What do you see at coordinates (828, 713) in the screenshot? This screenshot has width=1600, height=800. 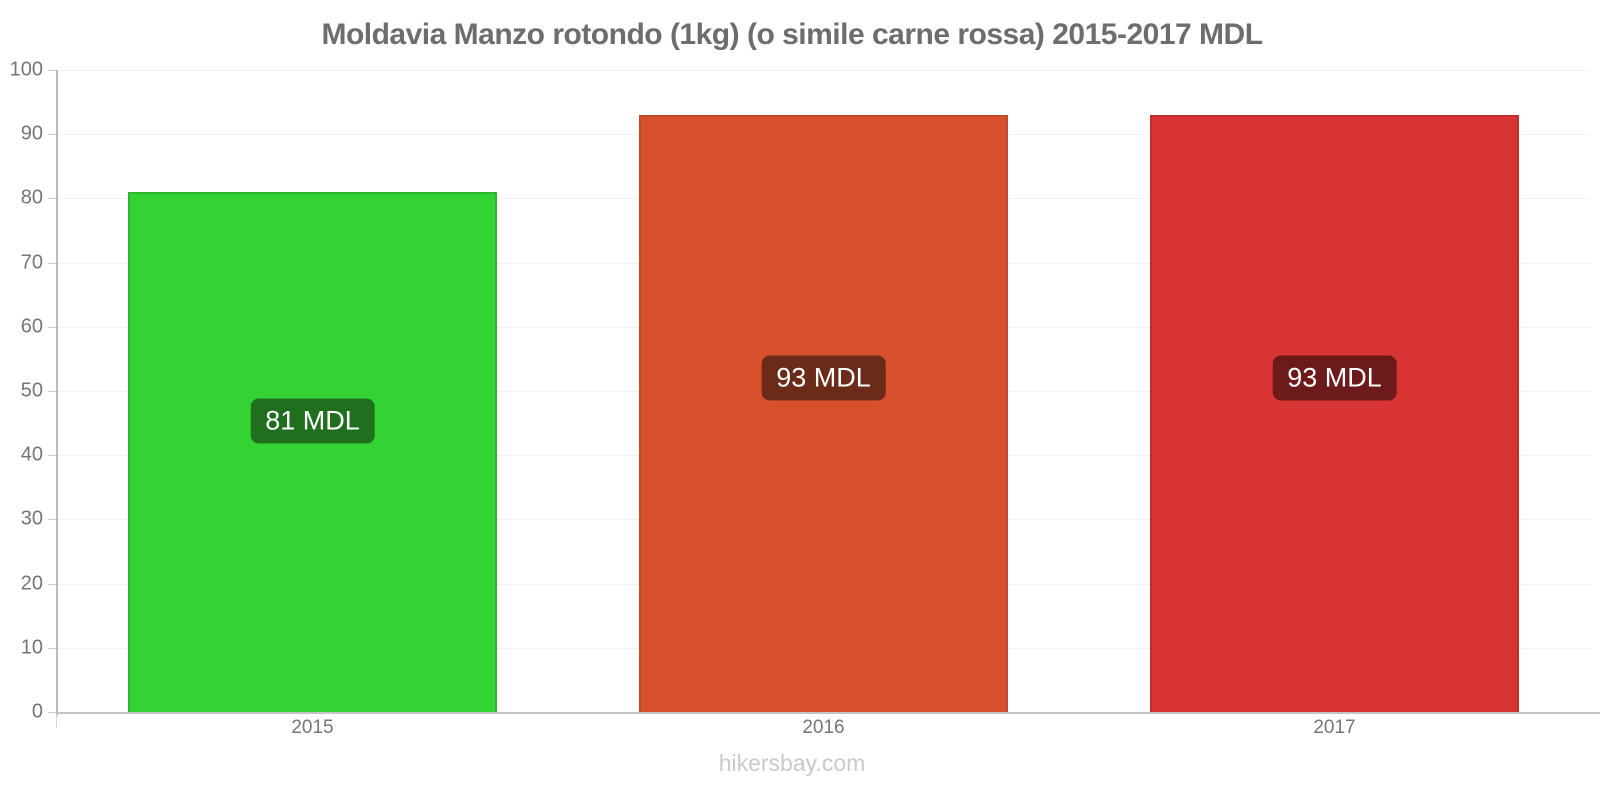 I see `x-axis-line` at bounding box center [828, 713].